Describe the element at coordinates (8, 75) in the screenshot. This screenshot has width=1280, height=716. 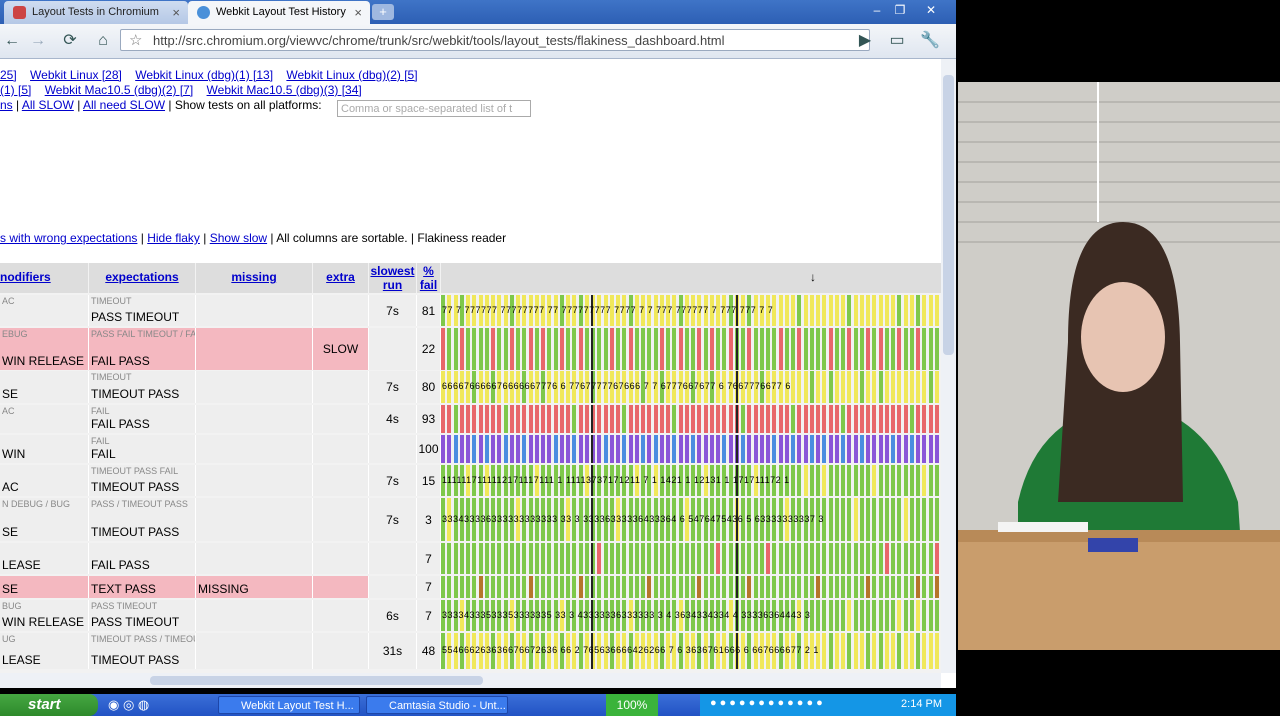
I see `builder-link: 25]` at that location.